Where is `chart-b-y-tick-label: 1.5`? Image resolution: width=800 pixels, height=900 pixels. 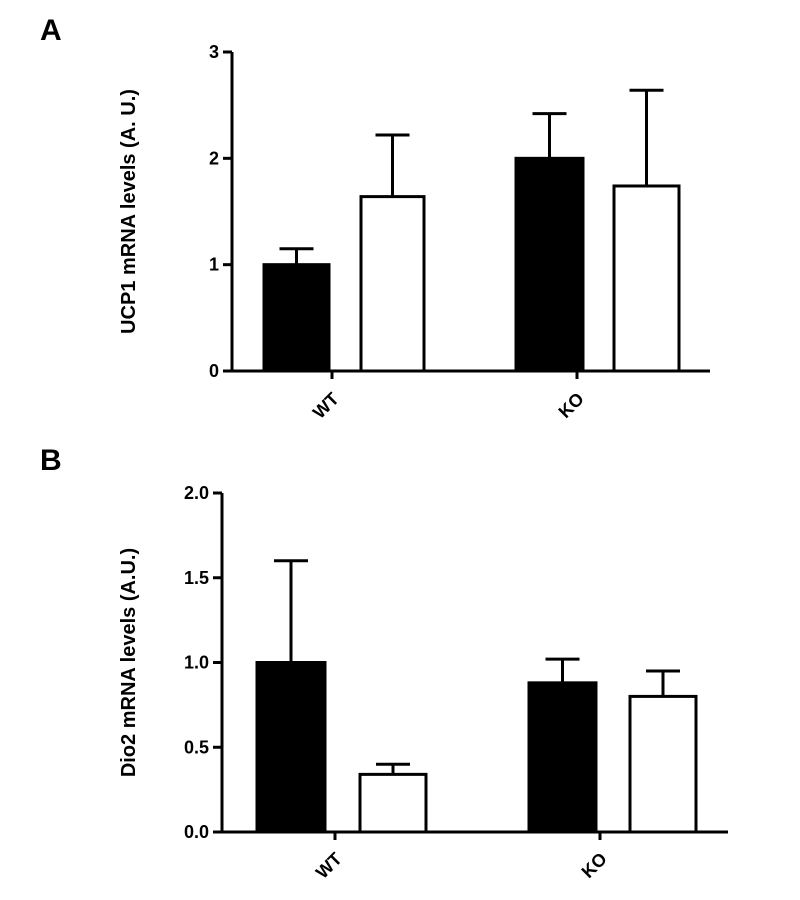
chart-b-y-tick-label: 1.5 is located at coordinates (196, 578).